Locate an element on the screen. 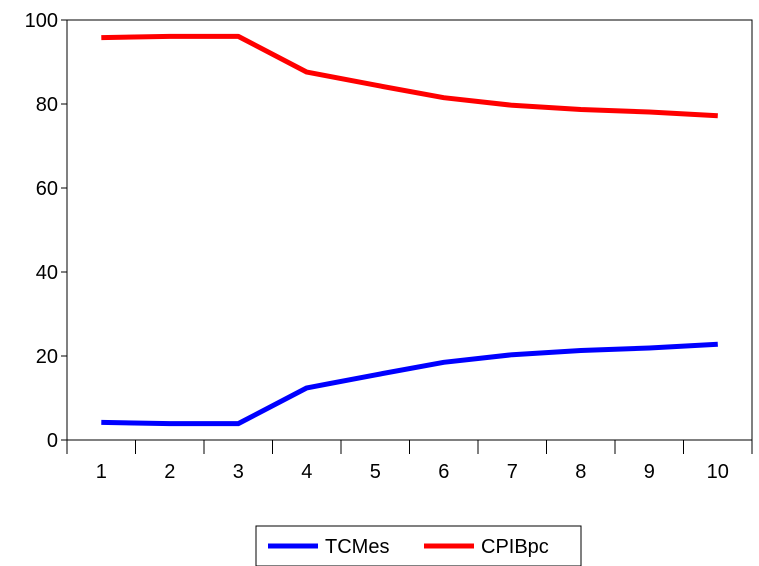 This screenshot has width=759, height=566. x-tick-label: 4 is located at coordinates (306, 472).